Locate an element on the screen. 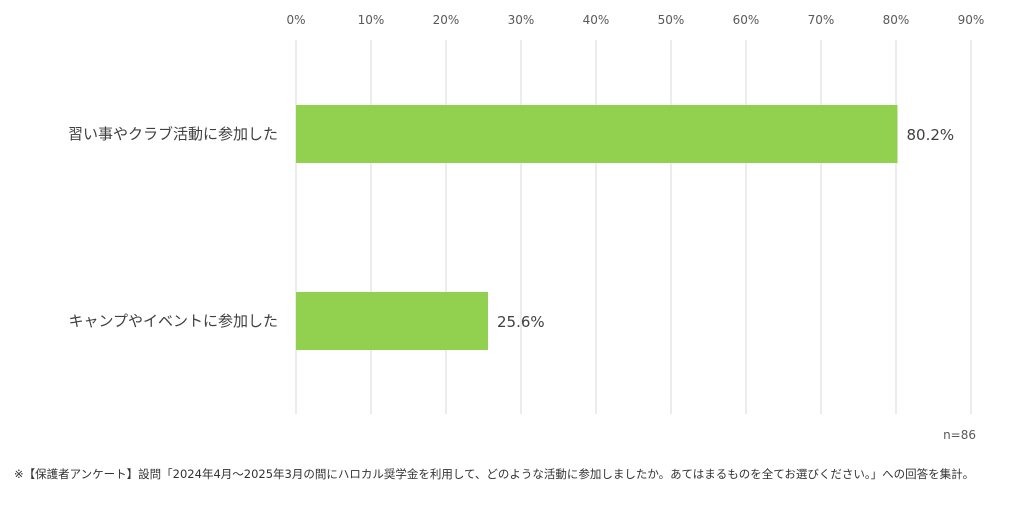 Image resolution: width=1024 pixels, height=506 pixels. data-label: 25.6% is located at coordinates (521, 322).